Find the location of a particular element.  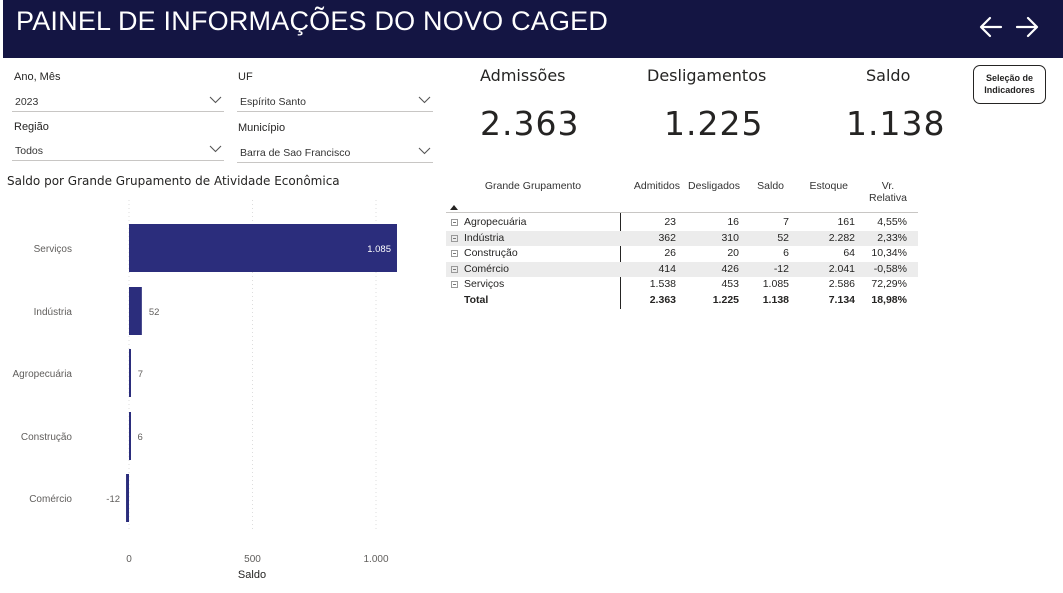

slicer-ano-mes: 2023 is located at coordinates (118, 102).